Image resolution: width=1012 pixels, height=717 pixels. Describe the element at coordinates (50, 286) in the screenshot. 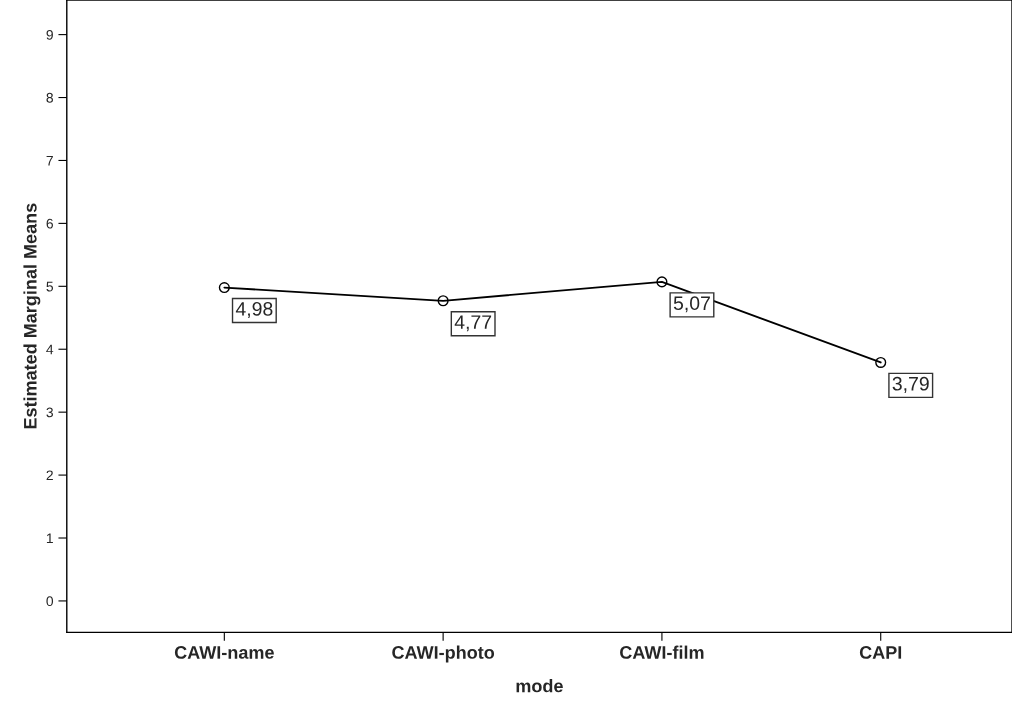

I see `y-tick-label: 5` at that location.